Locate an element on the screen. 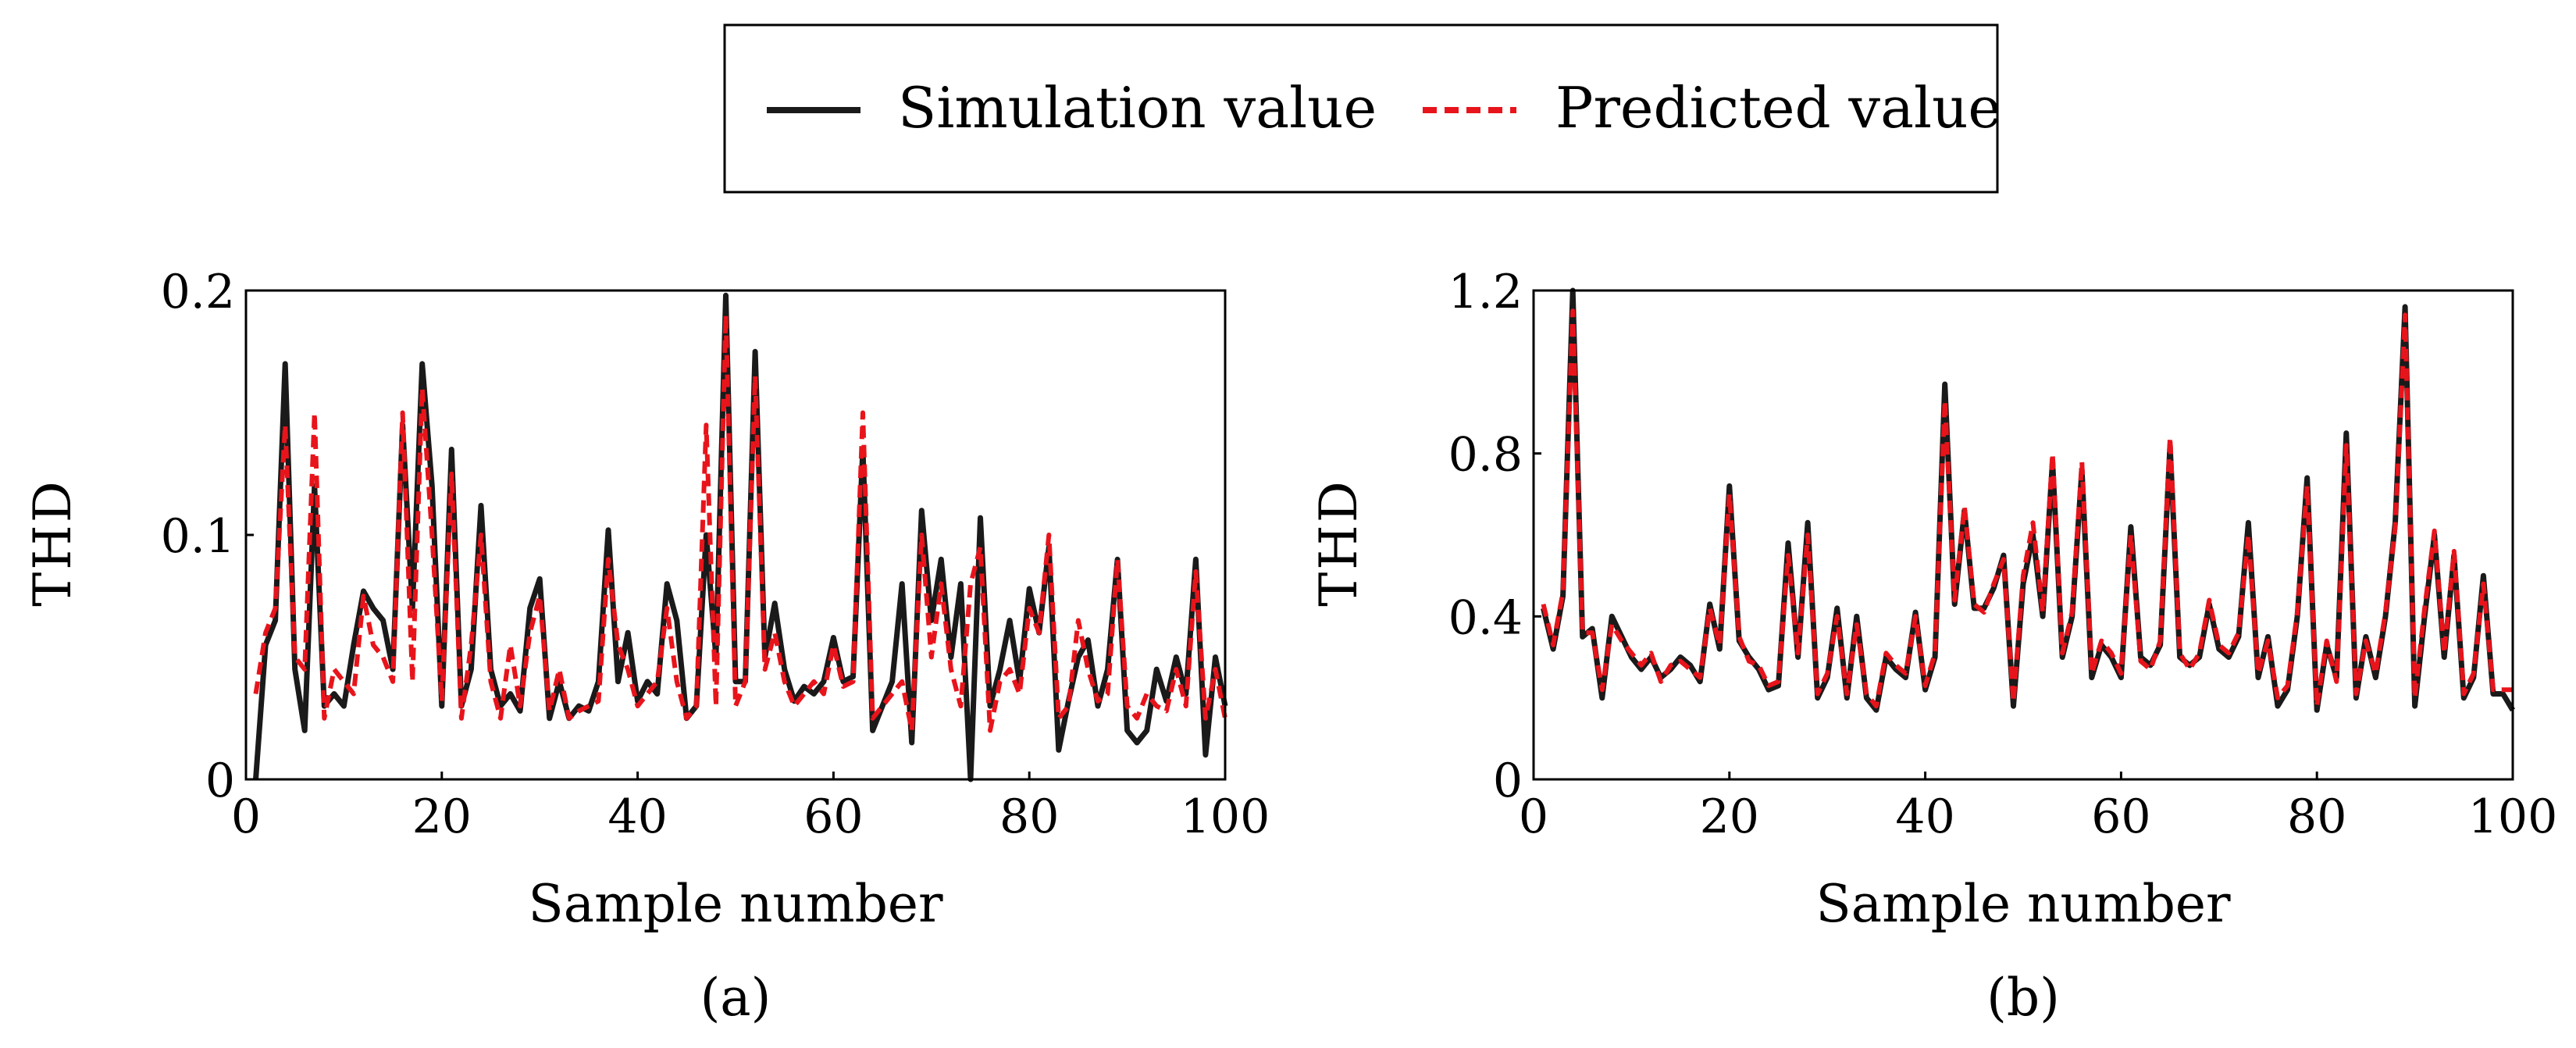 This screenshot has height=1048, width=2576. legend: Simulation value Predicted value is located at coordinates (1362, 108).